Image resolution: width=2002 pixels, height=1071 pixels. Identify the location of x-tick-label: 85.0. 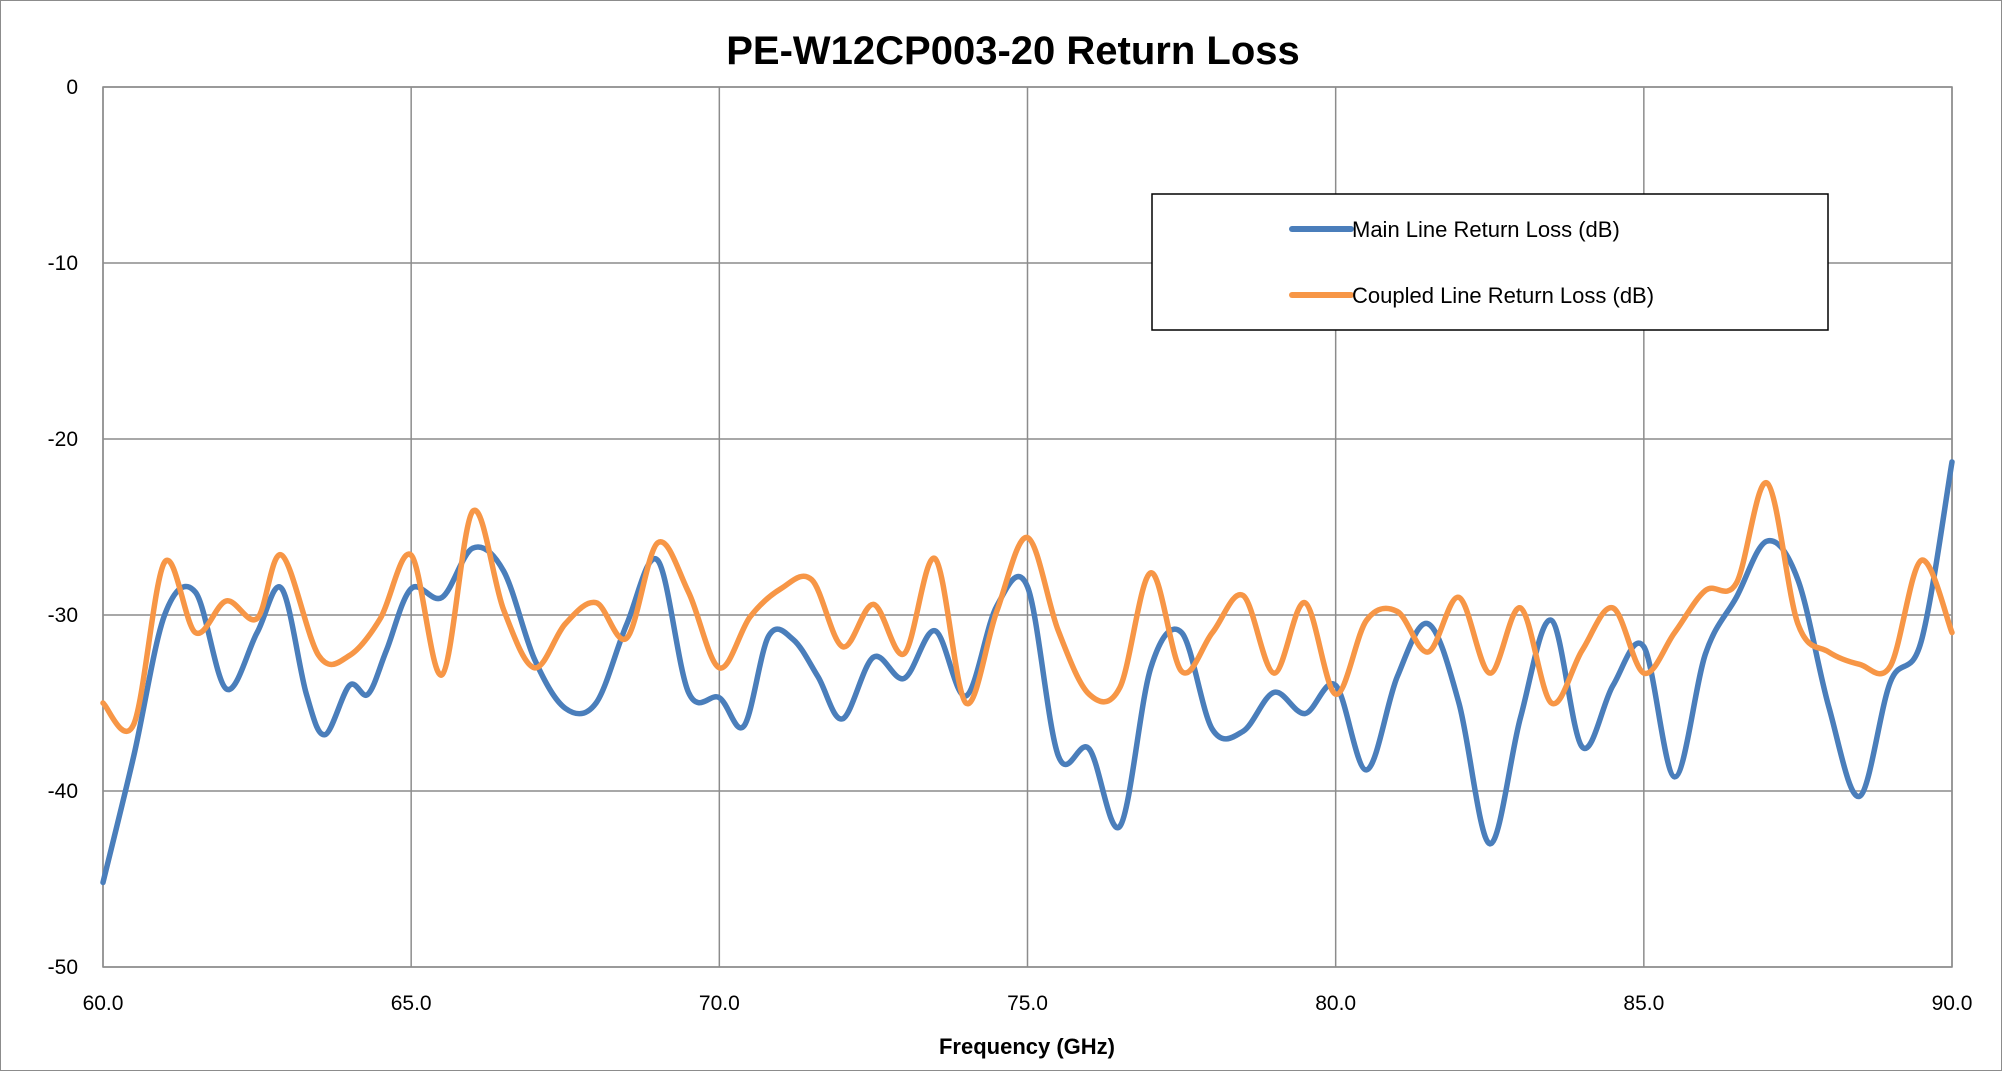
(1643, 1003).